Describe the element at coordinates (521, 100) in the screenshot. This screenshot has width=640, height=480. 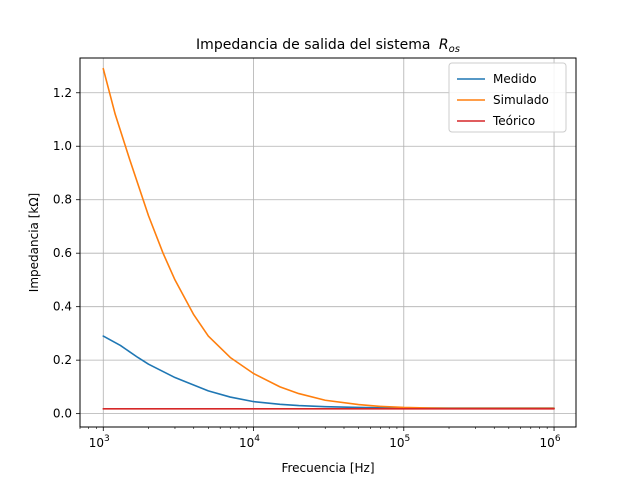
I see `legend-label: Simulado` at that location.